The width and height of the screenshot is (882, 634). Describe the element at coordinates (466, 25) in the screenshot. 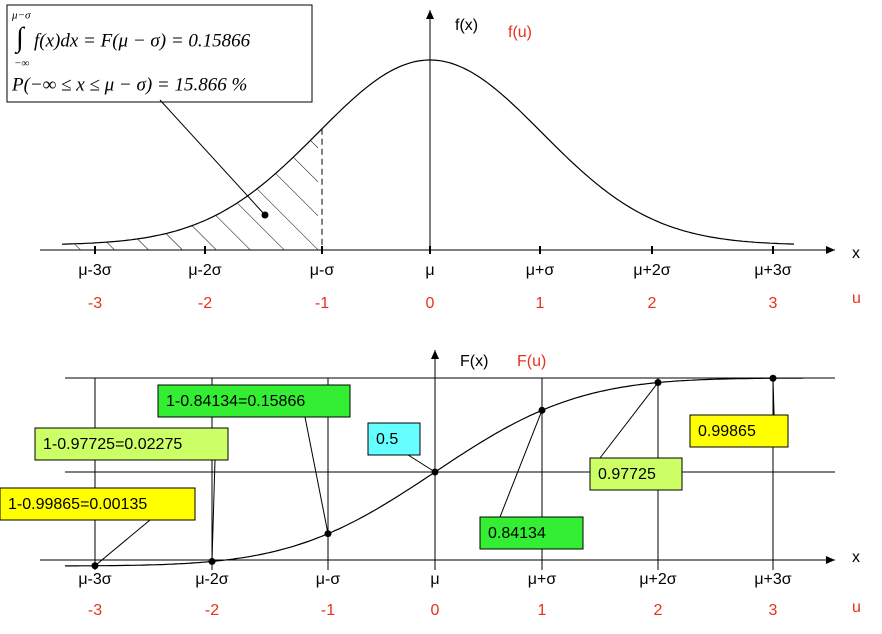

I see `y-label: f(x)` at that location.